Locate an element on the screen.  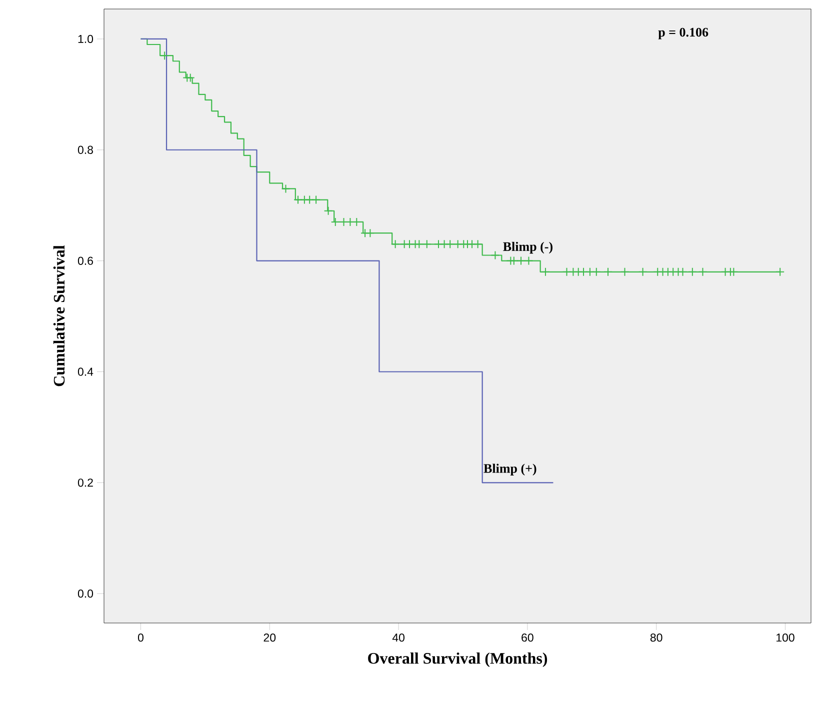
series-label: Blimp (+) is located at coordinates (510, 470).